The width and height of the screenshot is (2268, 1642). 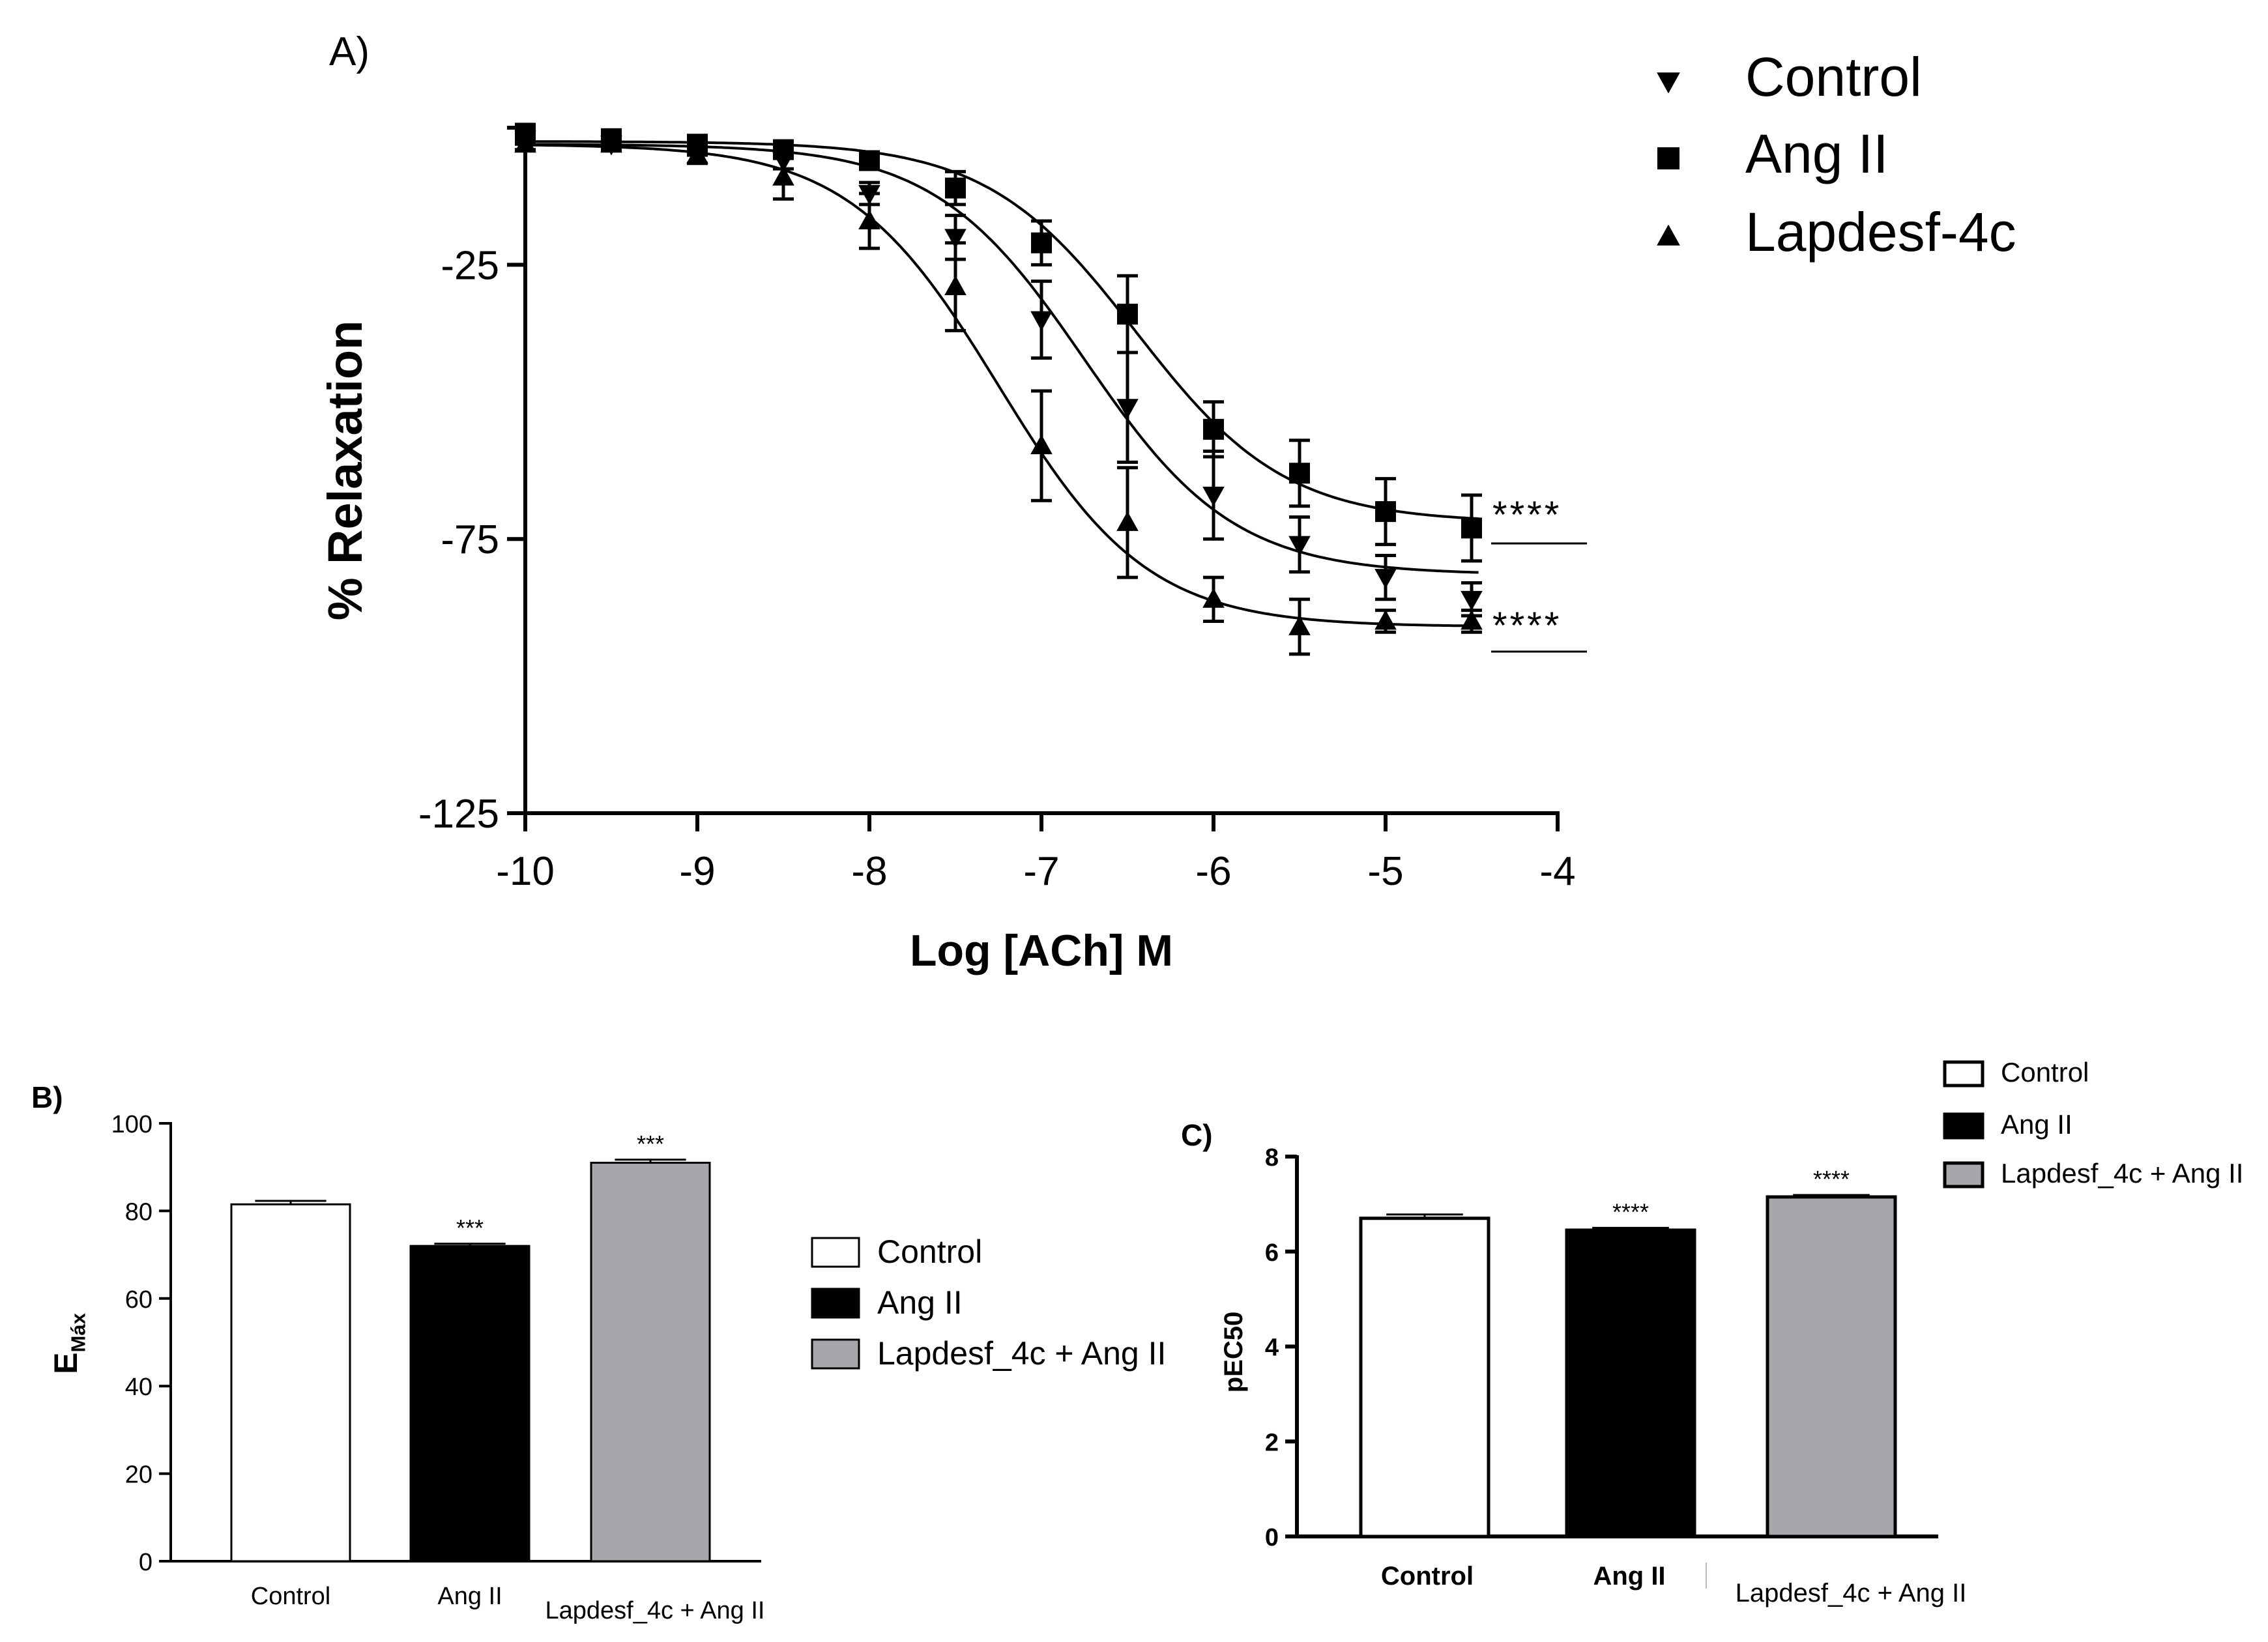 I want to click on y-axis-title: pEC50, so click(x=1233, y=1352).